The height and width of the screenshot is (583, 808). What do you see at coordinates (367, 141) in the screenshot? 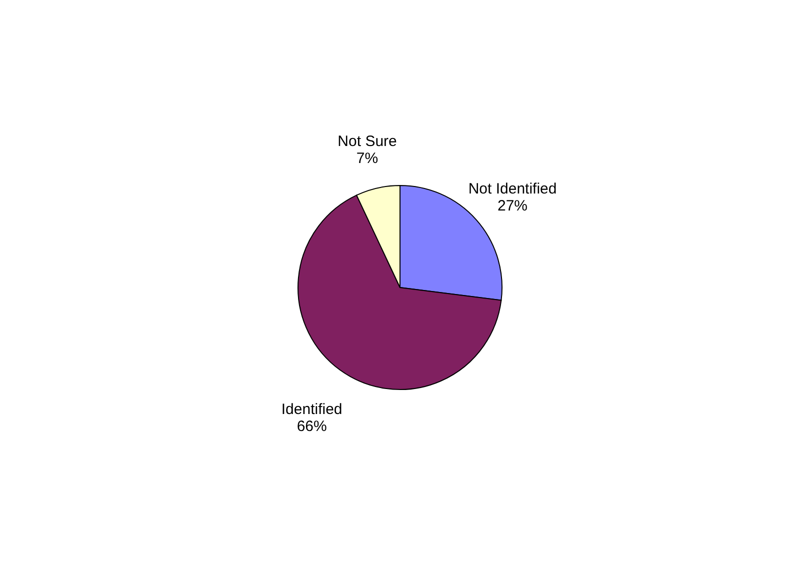
I see `slice-label: Not Sure` at bounding box center [367, 141].